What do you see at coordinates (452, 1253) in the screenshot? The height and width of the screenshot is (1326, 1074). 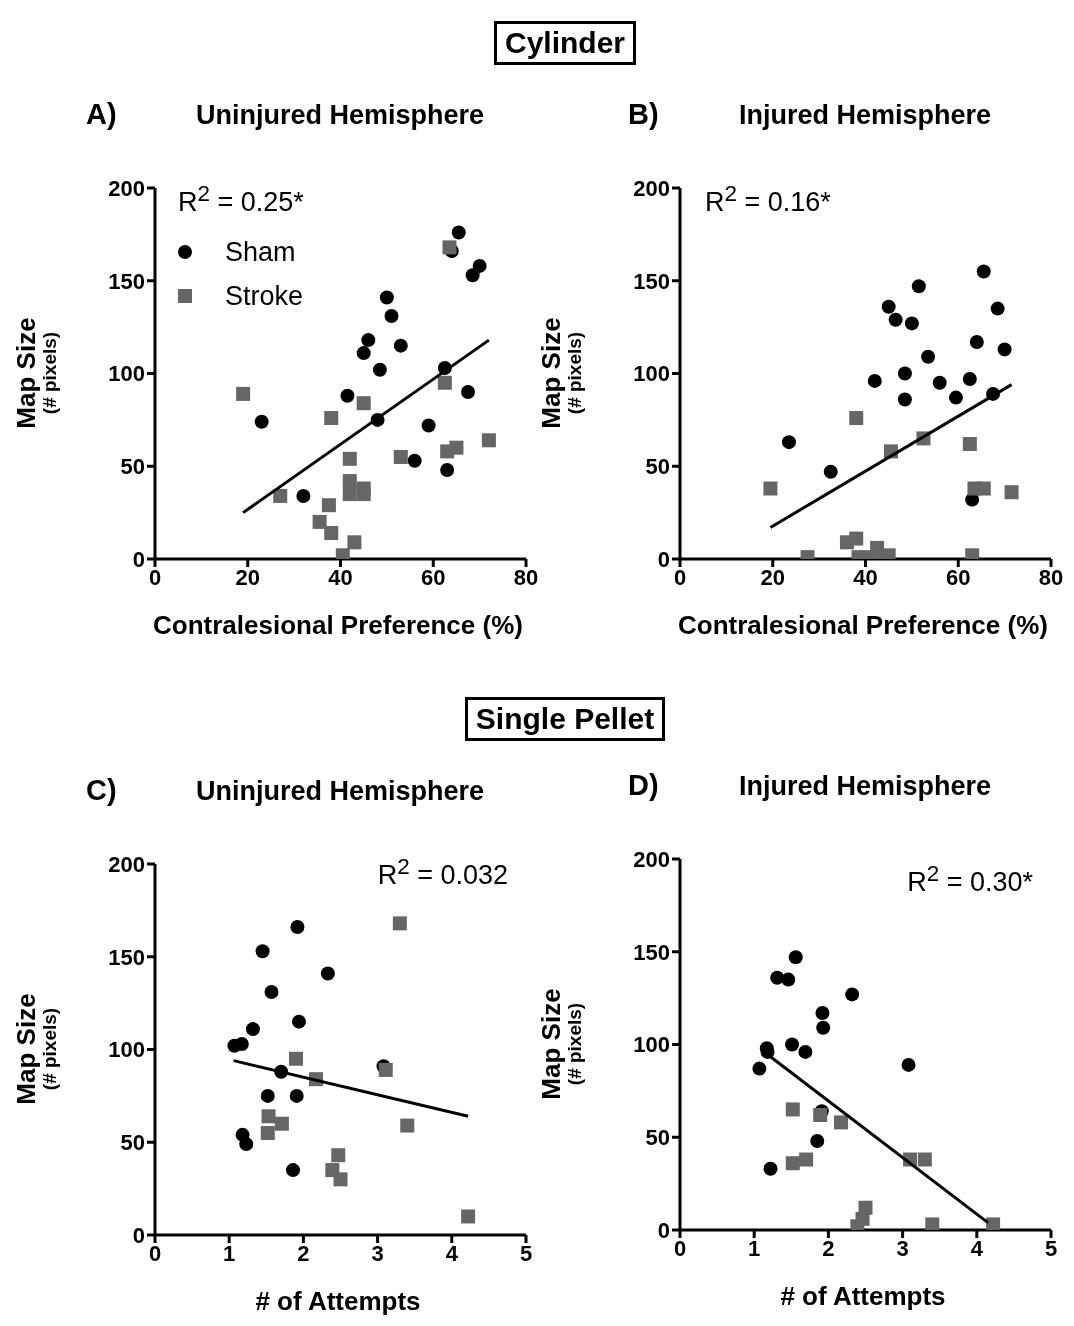 I see `x-tick-label: 4` at bounding box center [452, 1253].